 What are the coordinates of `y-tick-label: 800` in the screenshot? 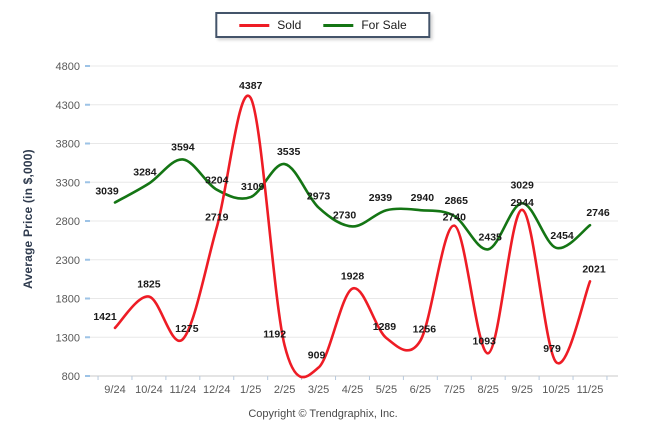 It's located at (71, 377).